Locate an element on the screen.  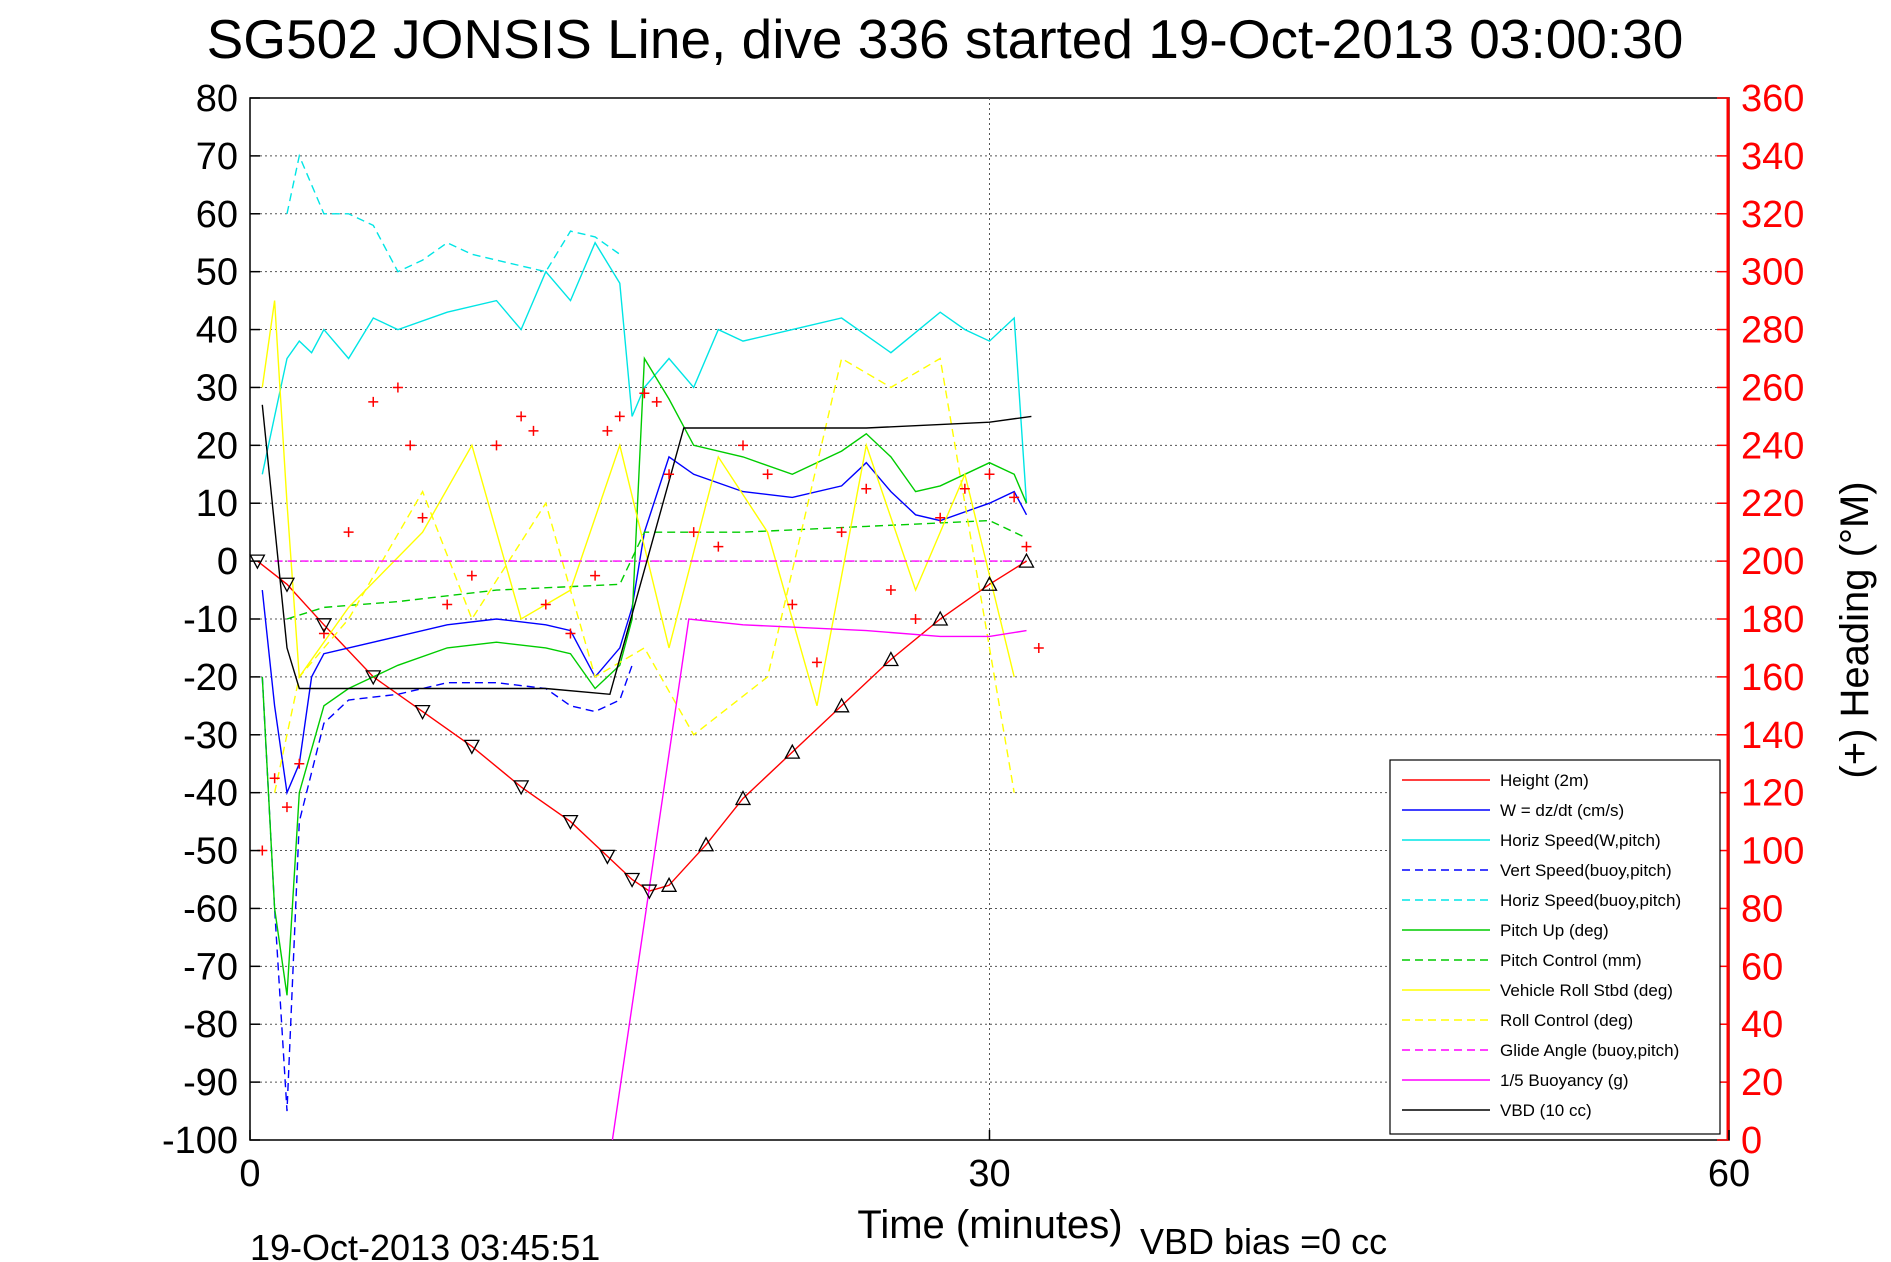
y-tick-label: -30 is located at coordinates (210, 736).